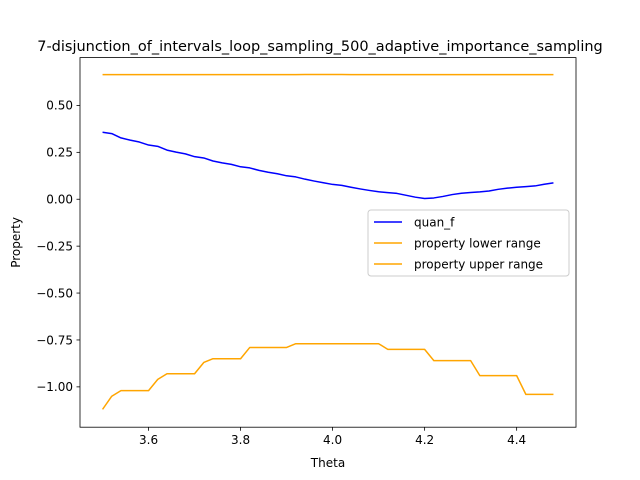  What do you see at coordinates (424, 440) in the screenshot?
I see `x-tick-label: 4.2` at bounding box center [424, 440].